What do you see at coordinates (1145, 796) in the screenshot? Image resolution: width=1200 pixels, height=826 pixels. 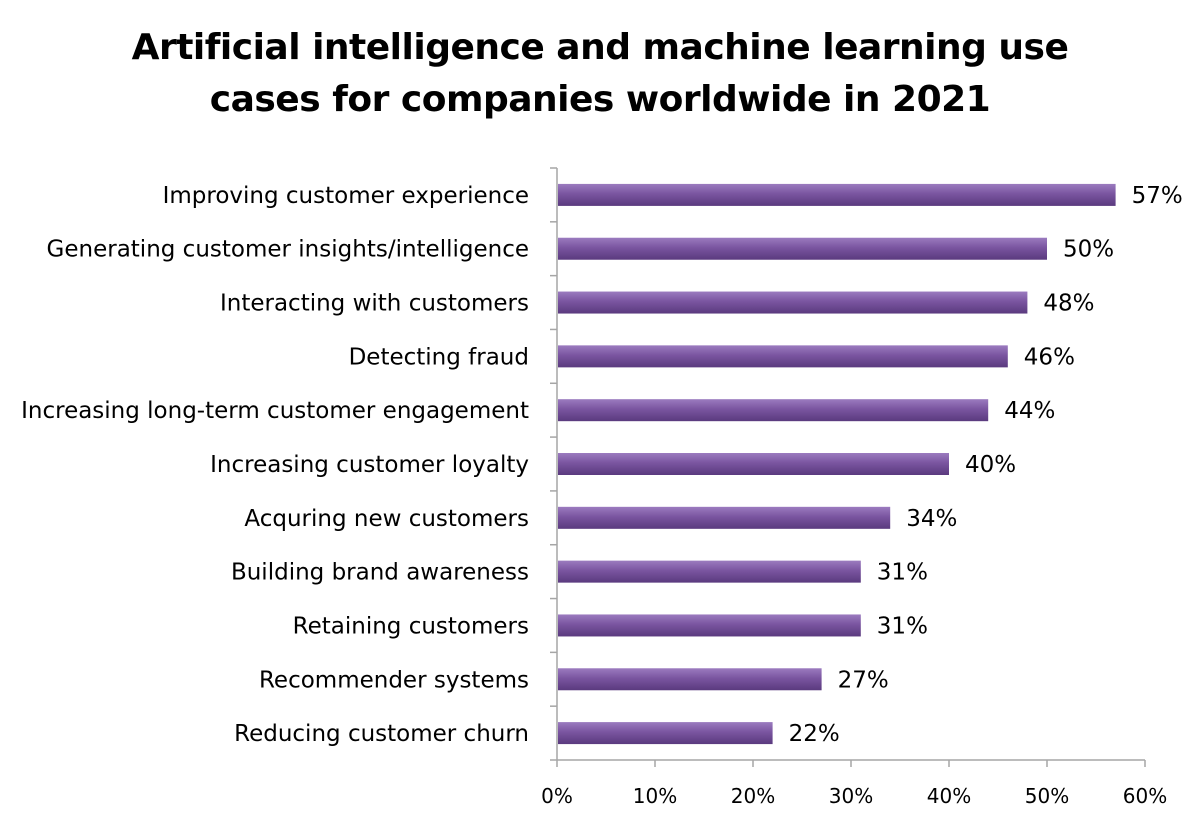 I see `x-tick-label: 60%` at bounding box center [1145, 796].